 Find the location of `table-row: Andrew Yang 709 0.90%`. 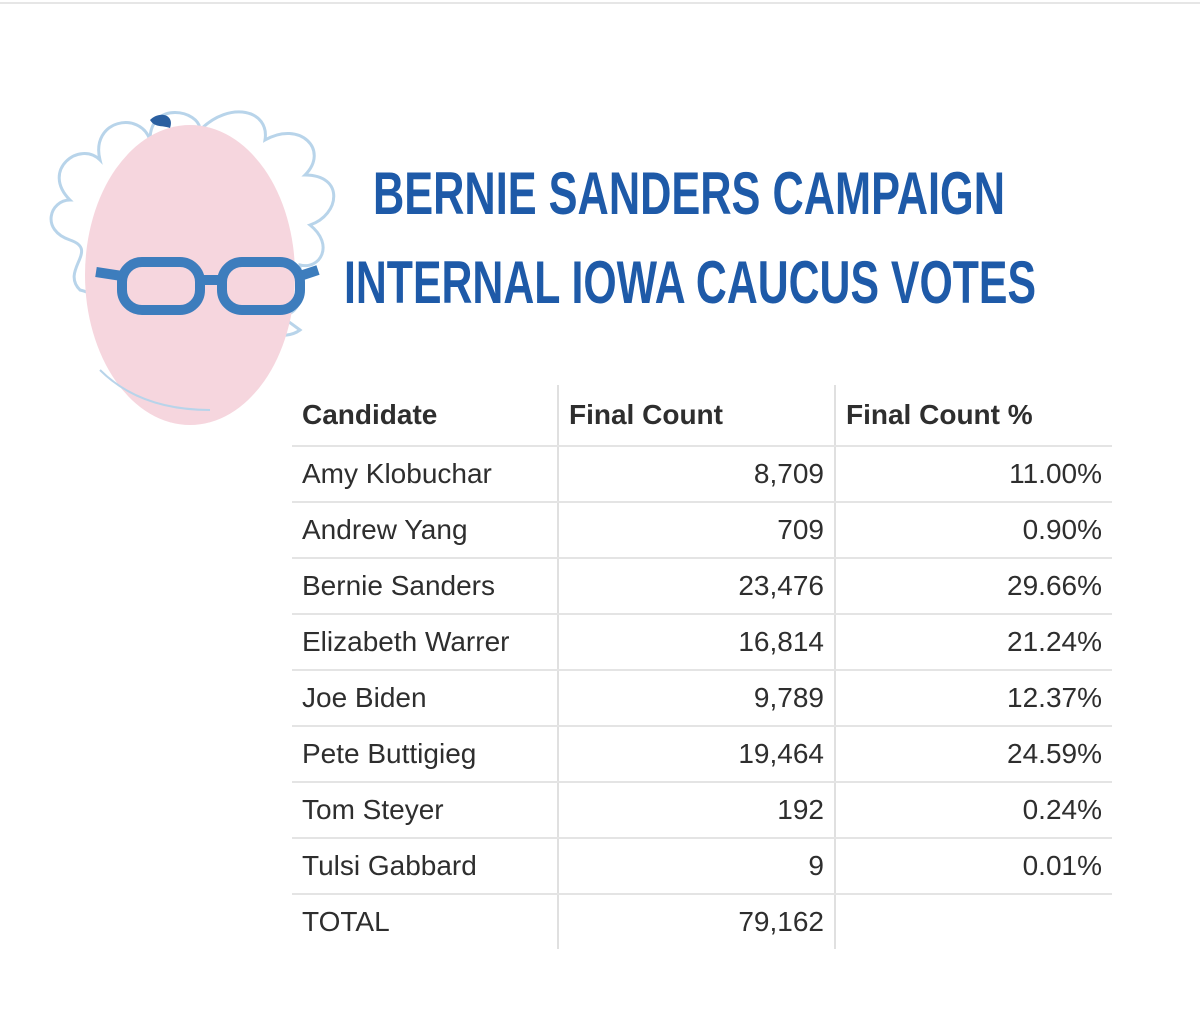

table-row: Andrew Yang 709 0.90% is located at coordinates (702, 530).